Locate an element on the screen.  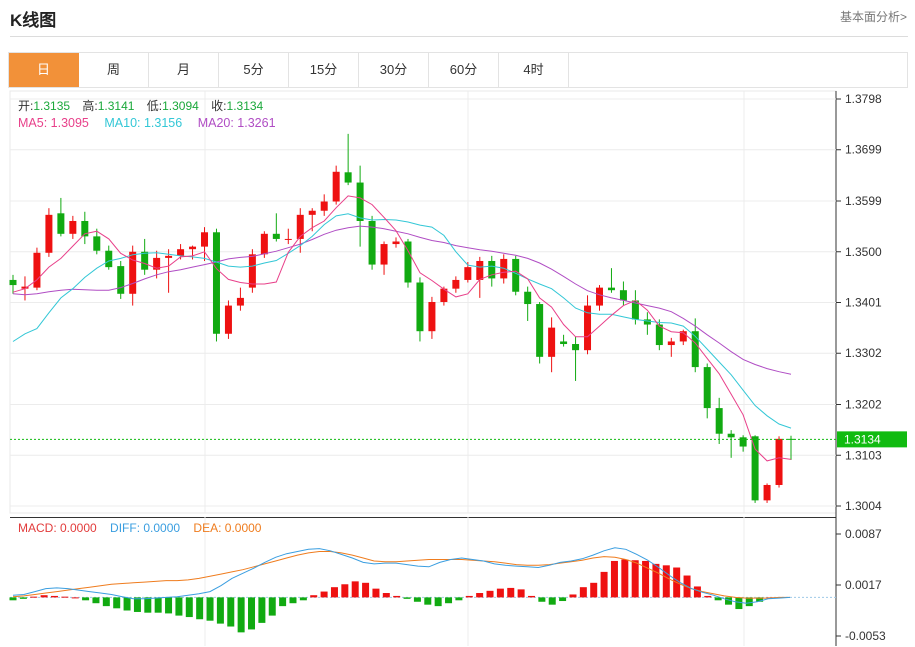
fundamental-analysis-link: 基本面分析> is located at coordinates (873, 17).